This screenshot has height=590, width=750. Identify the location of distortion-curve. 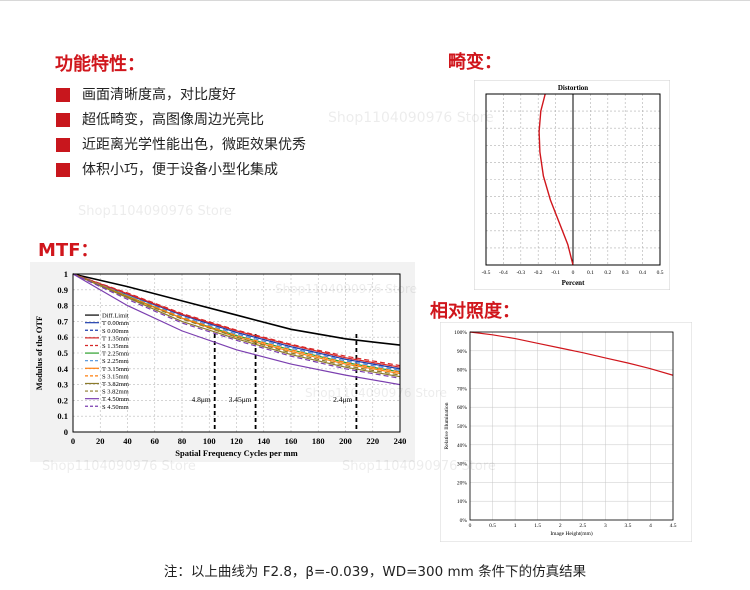
(556, 179).